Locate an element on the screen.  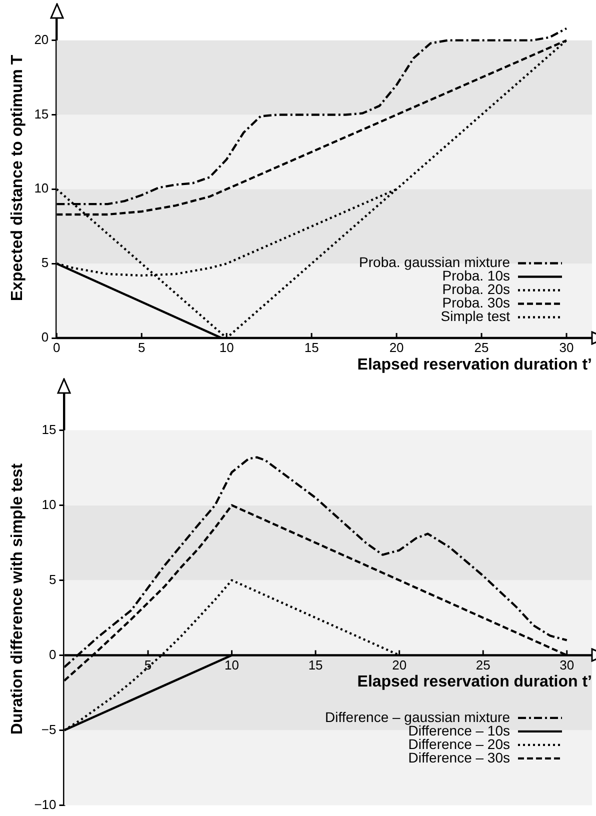
y-axis-title: Expected distance to optimum T is located at coordinates (17, 178).